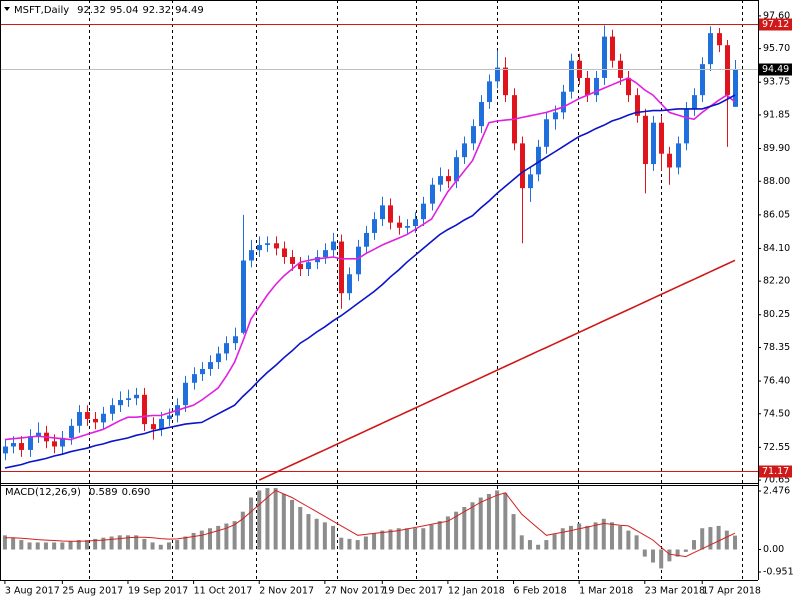  Describe the element at coordinates (776, 48) in the screenshot. I see `y-tick-label: 95.70` at that location.